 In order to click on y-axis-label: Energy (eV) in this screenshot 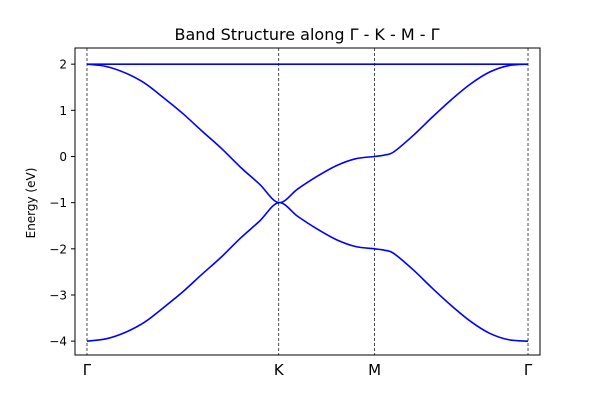, I will do `click(31, 203)`.